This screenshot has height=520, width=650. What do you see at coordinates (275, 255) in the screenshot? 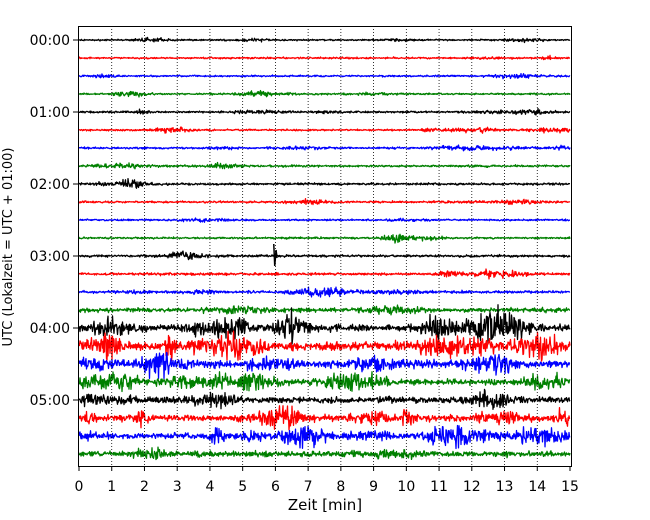
I see `seismic-event-spike` at bounding box center [275, 255].